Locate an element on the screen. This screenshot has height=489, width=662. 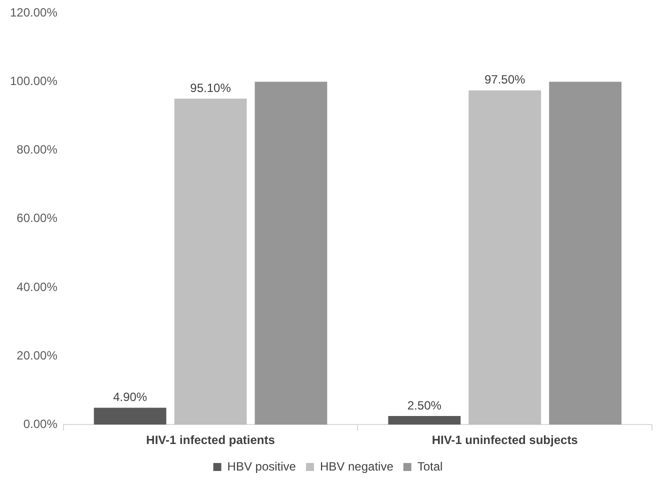
data-label: 4.90% is located at coordinates (130, 397).